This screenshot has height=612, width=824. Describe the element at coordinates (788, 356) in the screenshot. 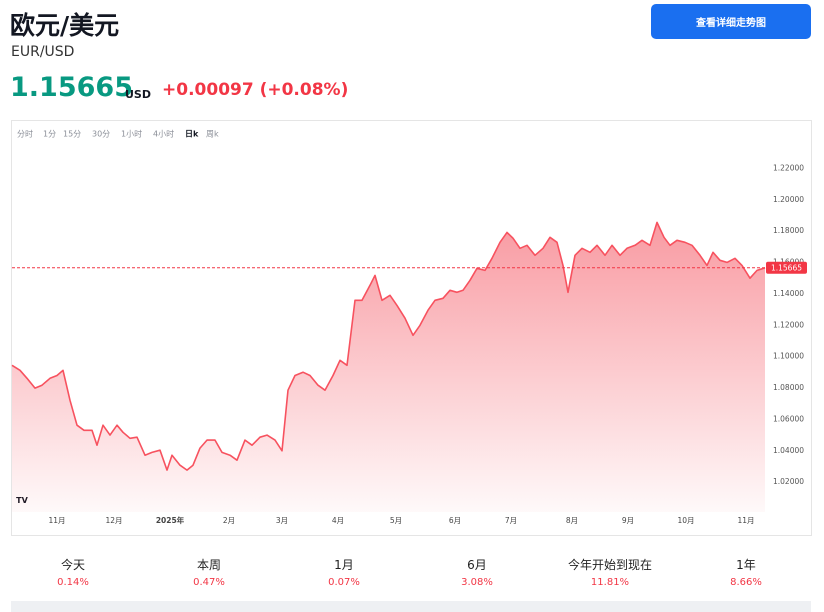

I see `y-tick-label: 1.10000` at that location.